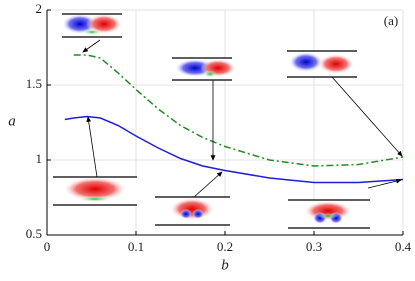 This screenshot has height=281, width=415. I want to click on annotation: (a), so click(391, 20).